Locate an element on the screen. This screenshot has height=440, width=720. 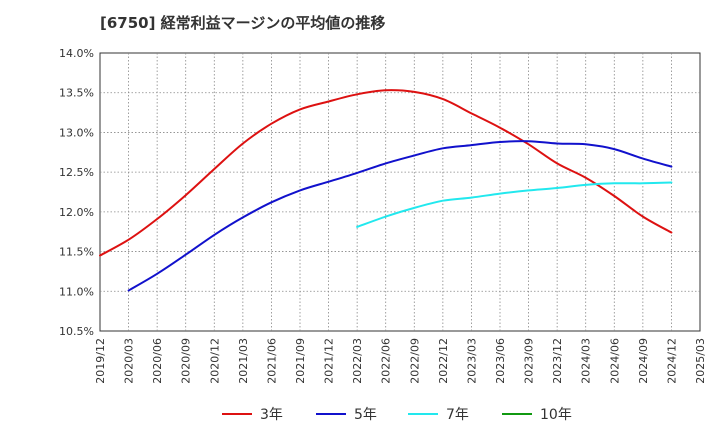
y-tick-label: 11.5% is located at coordinates (76, 252).